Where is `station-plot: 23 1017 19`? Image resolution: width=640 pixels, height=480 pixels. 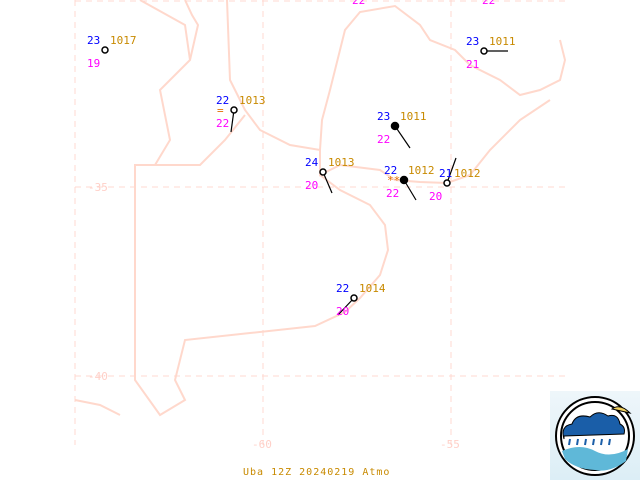
station-plot: 23 1017 19 is located at coordinates (112, 52).